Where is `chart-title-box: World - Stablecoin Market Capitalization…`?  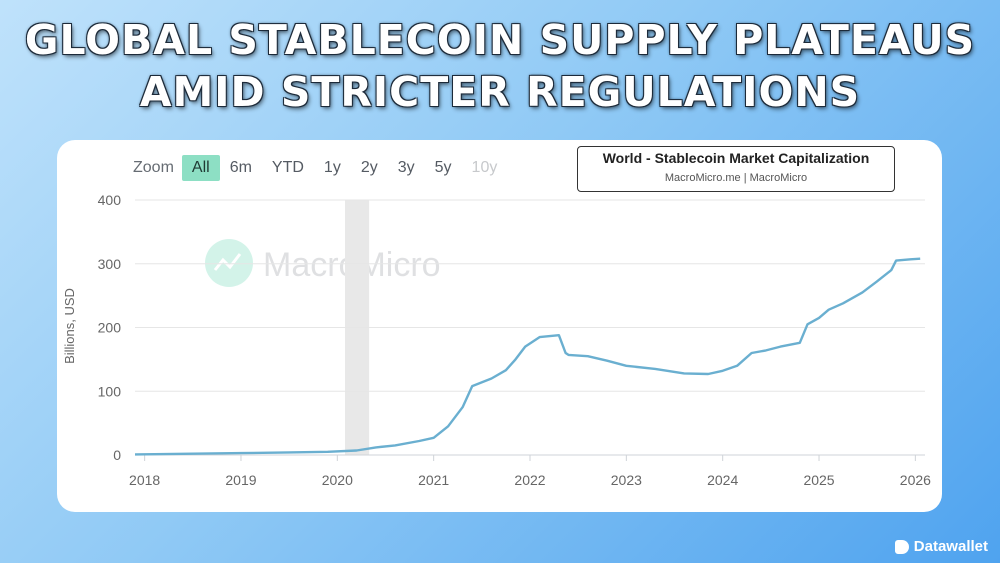
chart-title-box: World - Stablecoin Market Capitalization… is located at coordinates (736, 169).